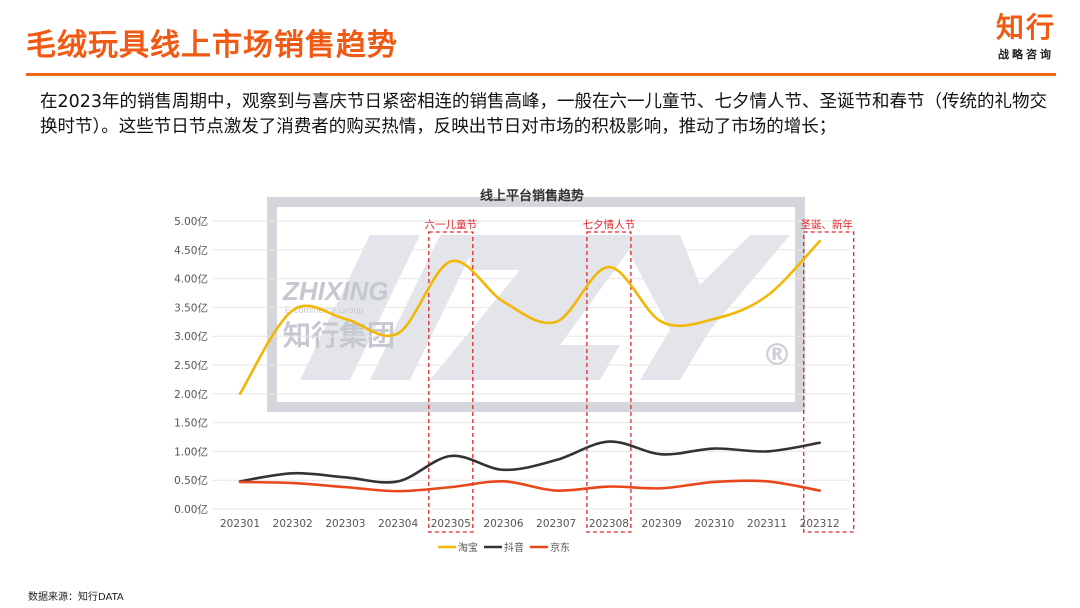 Image resolution: width=1080 pixels, height=608 pixels. Describe the element at coordinates (560, 547) in the screenshot. I see `legend-label: 京东` at that location.